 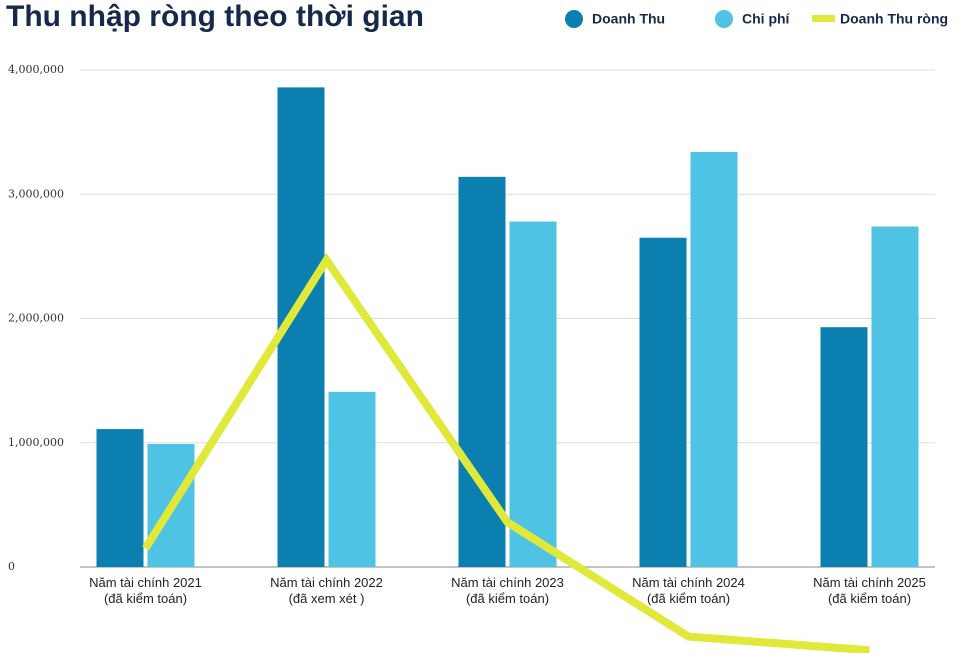 What do you see at coordinates (36, 442) in the screenshot?
I see `y-tick-label: 1,000,000` at bounding box center [36, 442].